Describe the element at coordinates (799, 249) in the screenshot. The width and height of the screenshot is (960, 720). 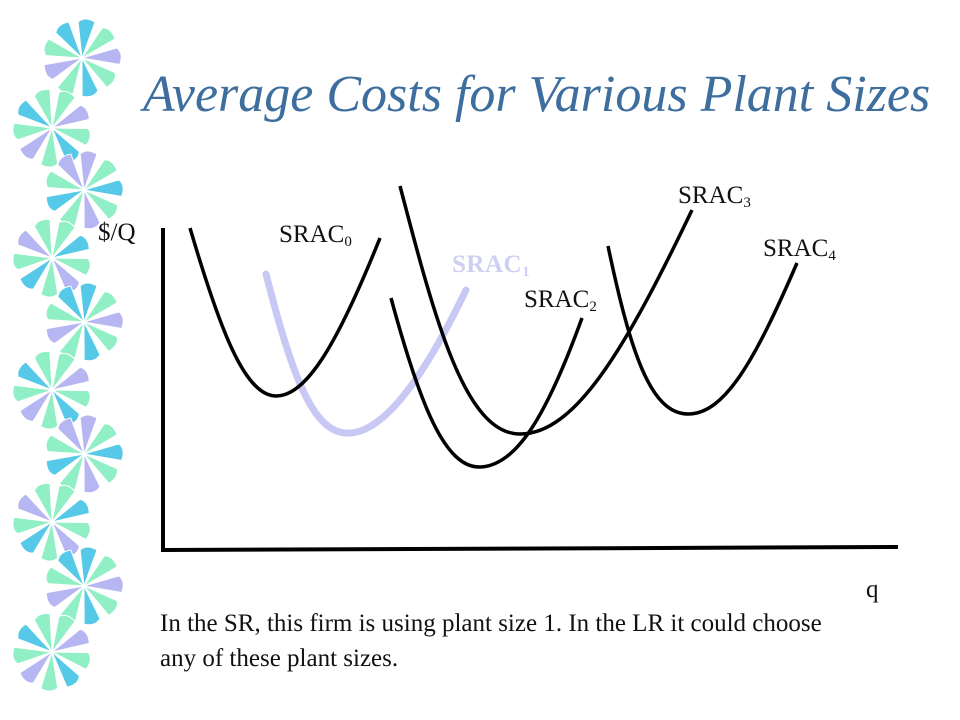
I see `srac-4-label: SRAC4` at that location.